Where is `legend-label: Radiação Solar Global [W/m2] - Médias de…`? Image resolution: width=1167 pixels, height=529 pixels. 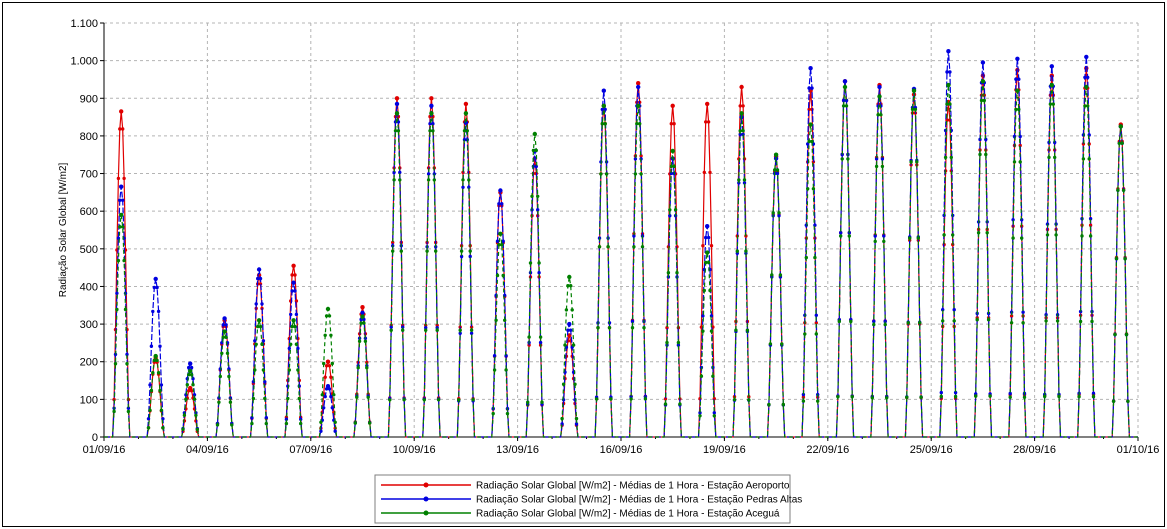
legend-label: Radiação Solar Global [W/m2] - Médias de… is located at coordinates (639, 500).